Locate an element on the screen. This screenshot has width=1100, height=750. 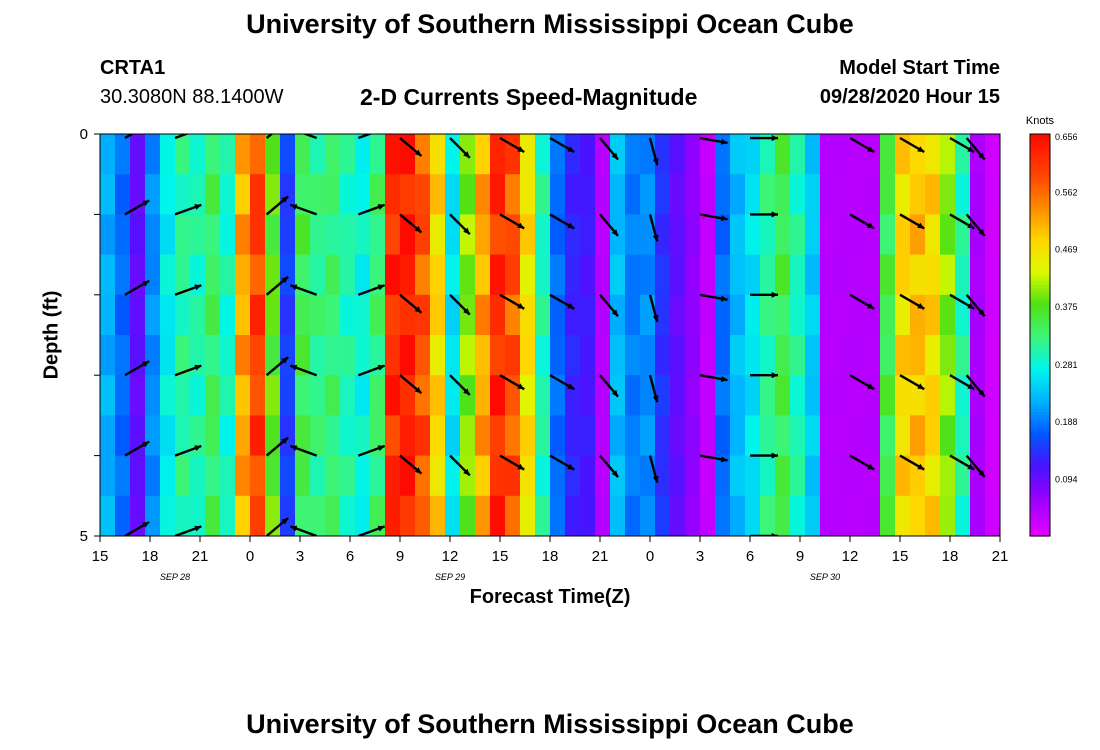
x-tick-label: 6 is located at coordinates (750, 556).